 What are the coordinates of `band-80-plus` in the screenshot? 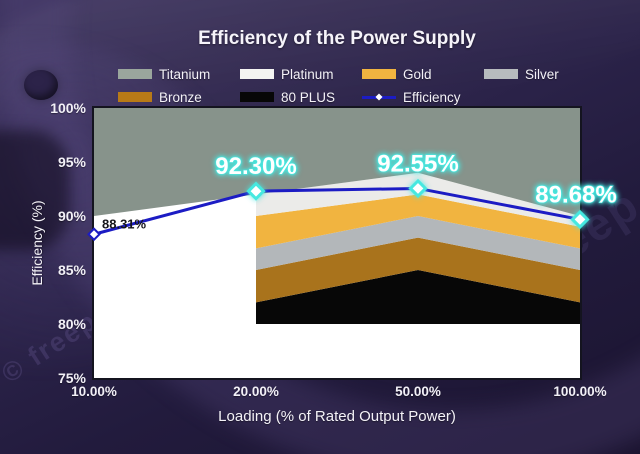 It's located at (418, 297).